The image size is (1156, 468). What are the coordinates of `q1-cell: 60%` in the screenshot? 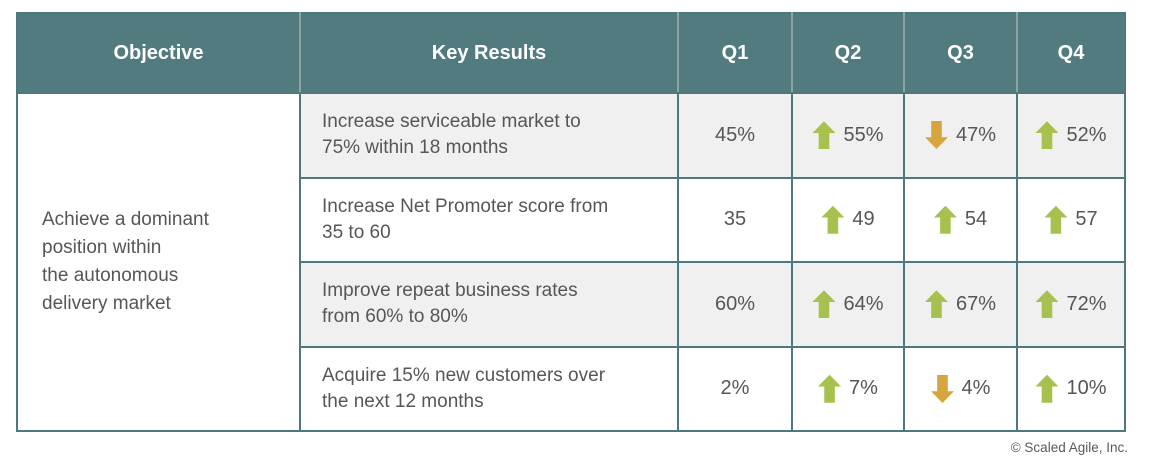 It's located at (735, 304).